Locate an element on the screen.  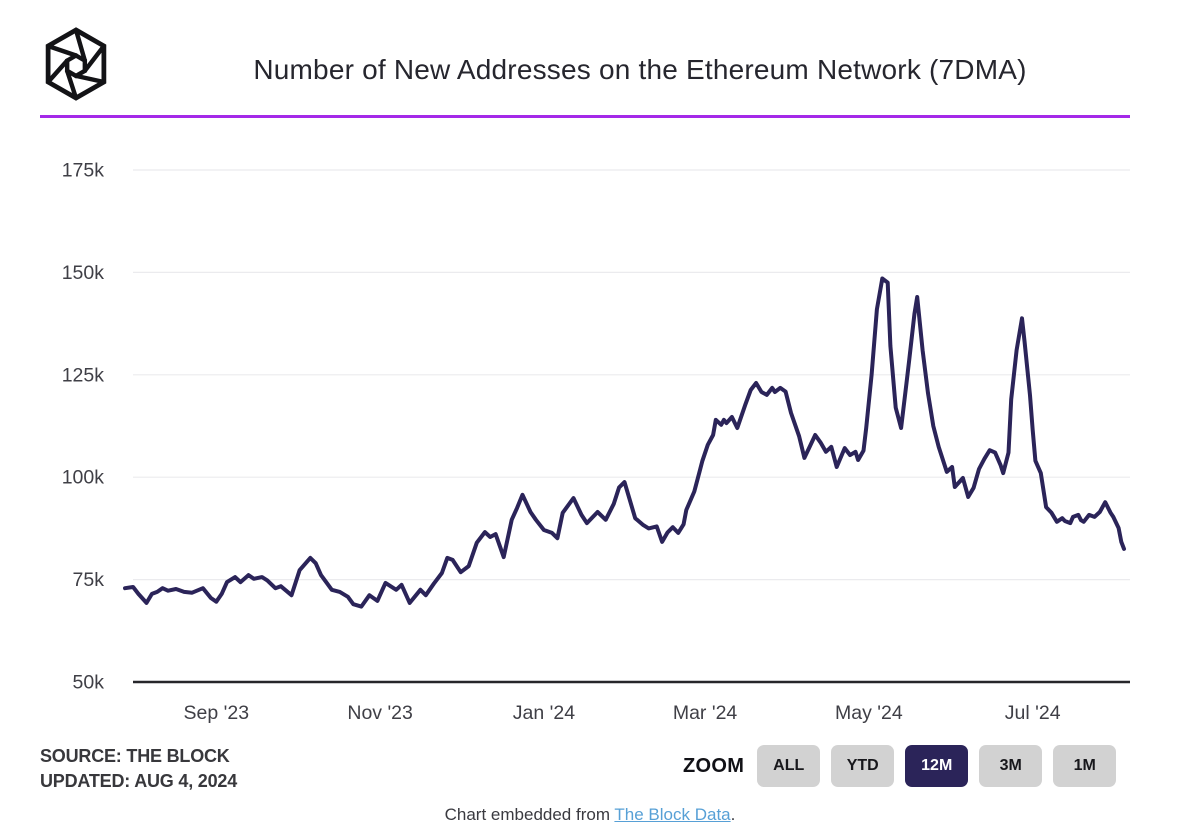
y-tick-label: 175k is located at coordinates (83, 171).